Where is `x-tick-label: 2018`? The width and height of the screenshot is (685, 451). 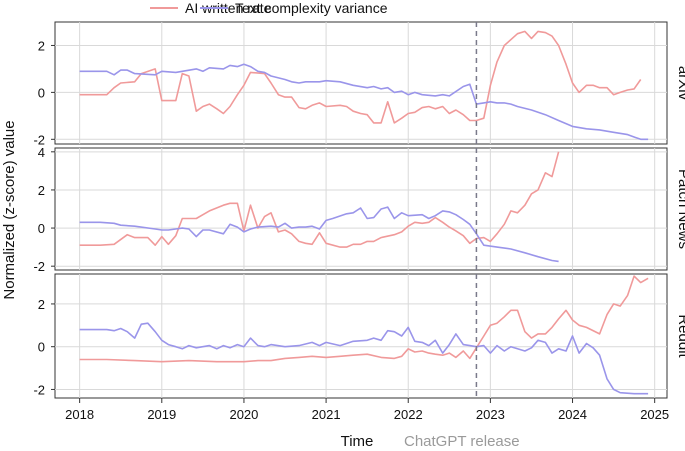 x-tick-label: 2018 is located at coordinates (79, 414).